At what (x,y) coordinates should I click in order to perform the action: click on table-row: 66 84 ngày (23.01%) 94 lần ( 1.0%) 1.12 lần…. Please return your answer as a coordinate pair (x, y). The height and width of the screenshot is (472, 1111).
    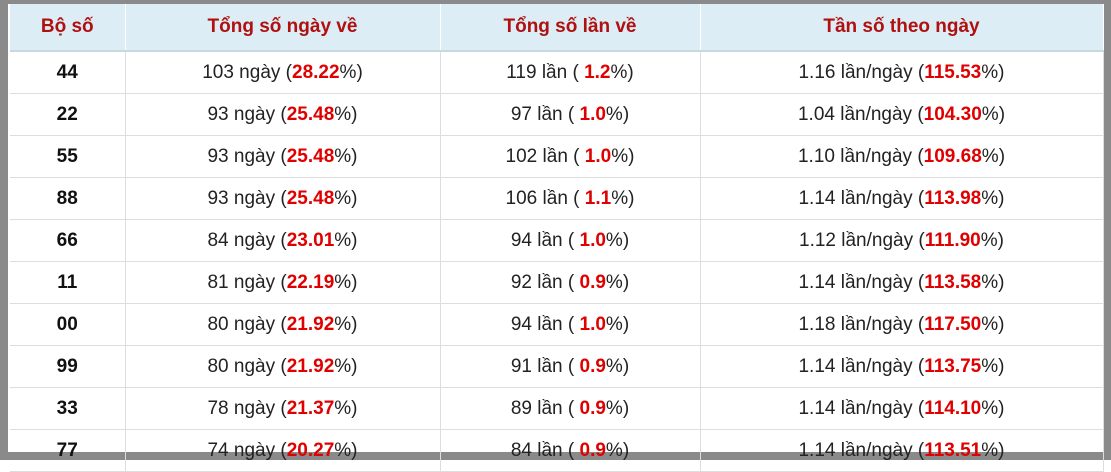
    Looking at the image, I should click on (557, 240).